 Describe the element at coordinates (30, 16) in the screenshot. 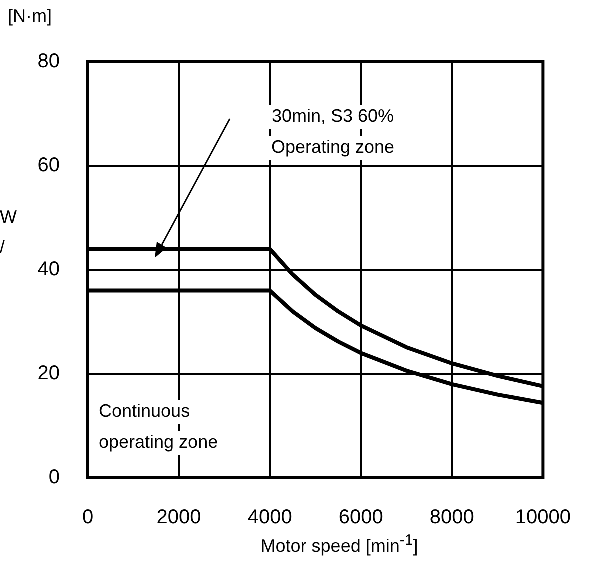

I see `y-axis-title: [N·m]` at that location.